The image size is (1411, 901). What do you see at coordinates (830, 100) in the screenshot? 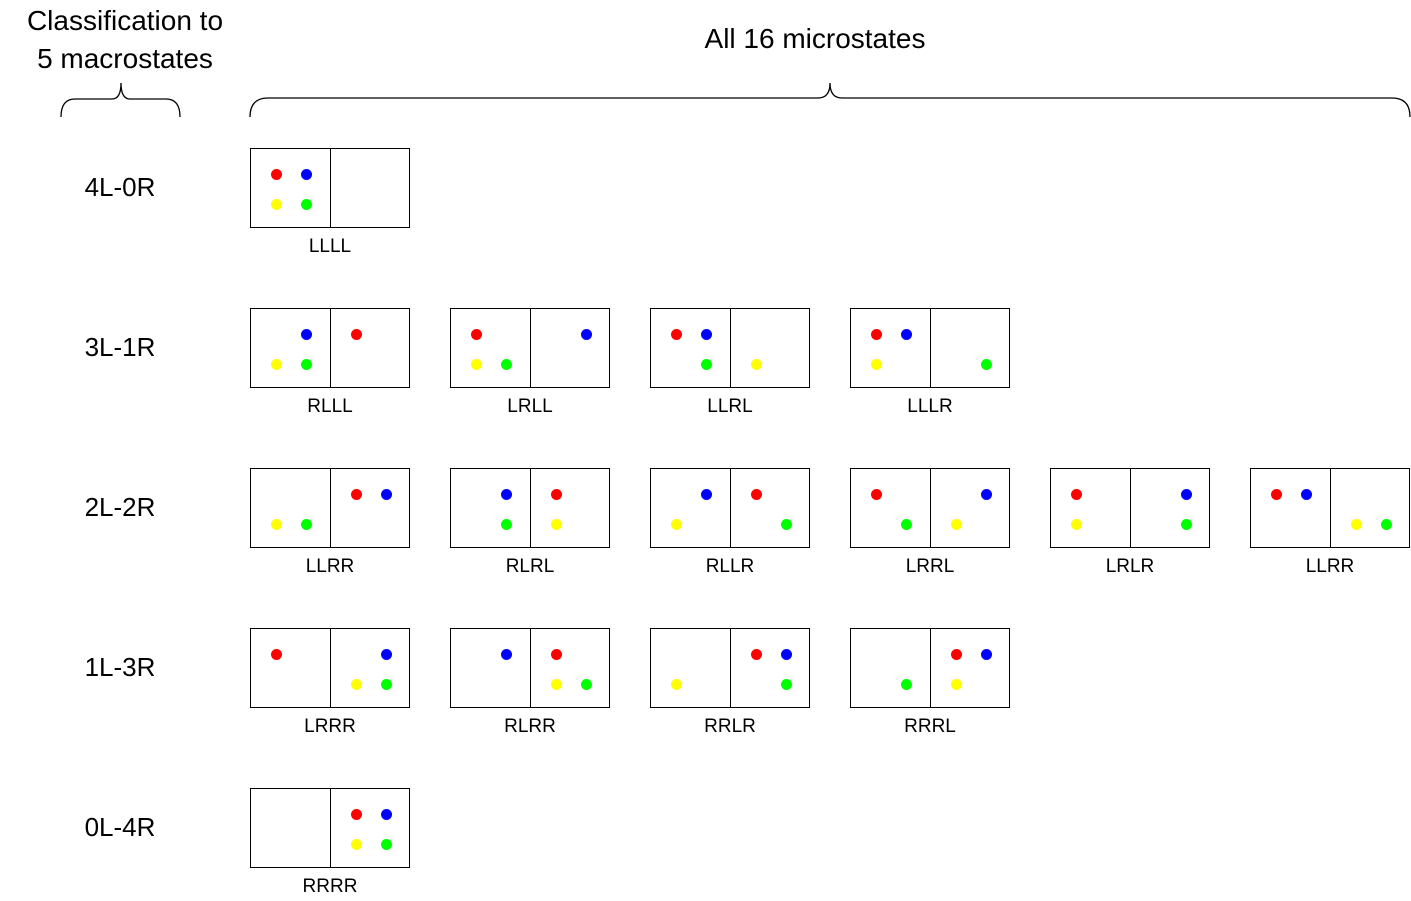
I see `microstates-brace` at bounding box center [830, 100].